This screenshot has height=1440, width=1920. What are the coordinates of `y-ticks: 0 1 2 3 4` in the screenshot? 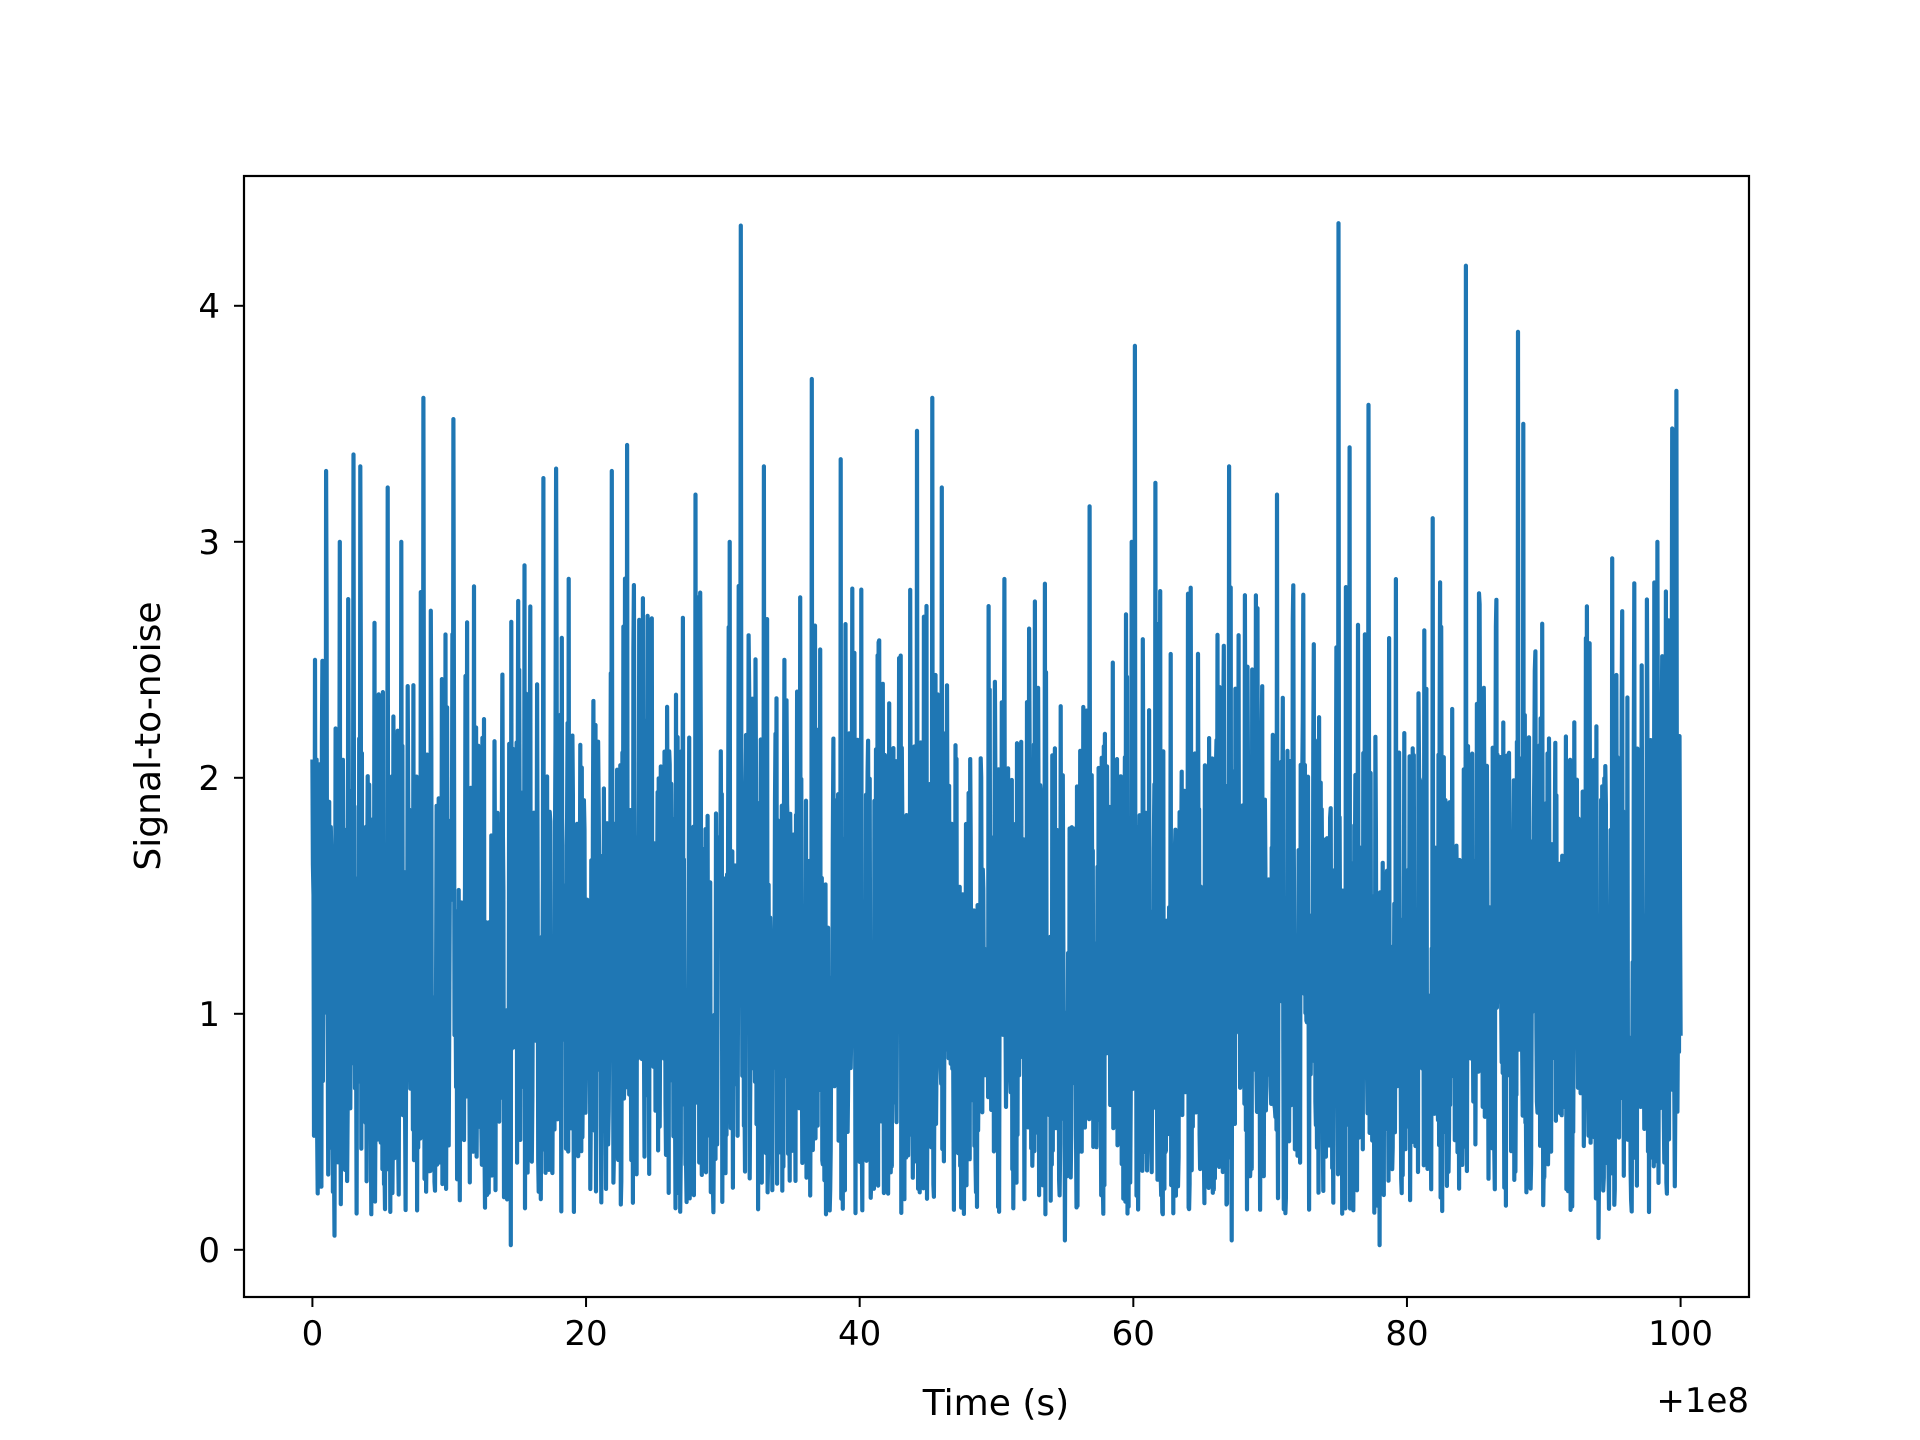 It's located at (221, 779).